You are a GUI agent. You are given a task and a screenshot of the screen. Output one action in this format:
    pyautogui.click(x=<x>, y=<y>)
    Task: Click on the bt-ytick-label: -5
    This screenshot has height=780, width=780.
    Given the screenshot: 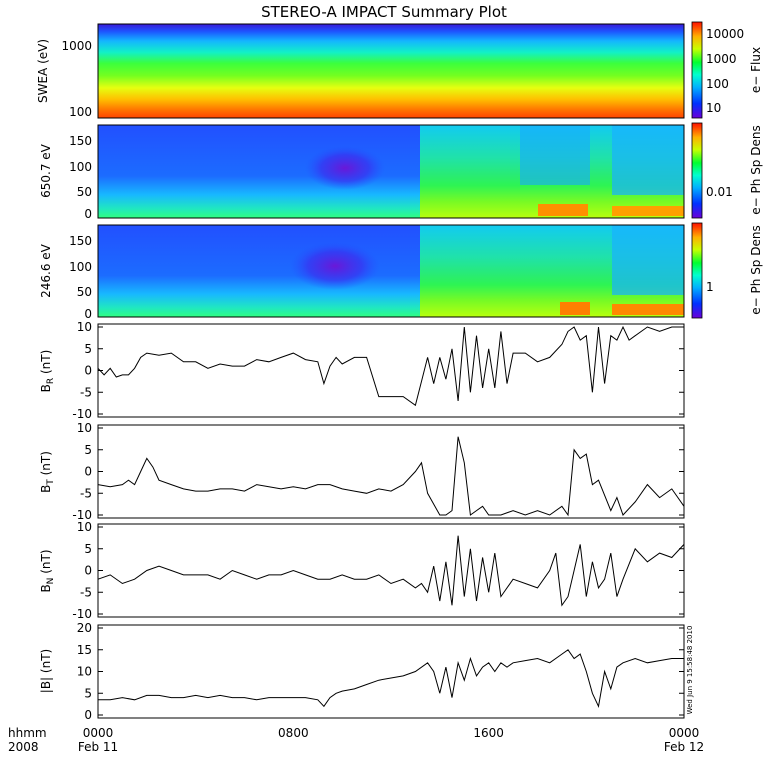 What is the action you would take?
    pyautogui.click(x=86, y=493)
    